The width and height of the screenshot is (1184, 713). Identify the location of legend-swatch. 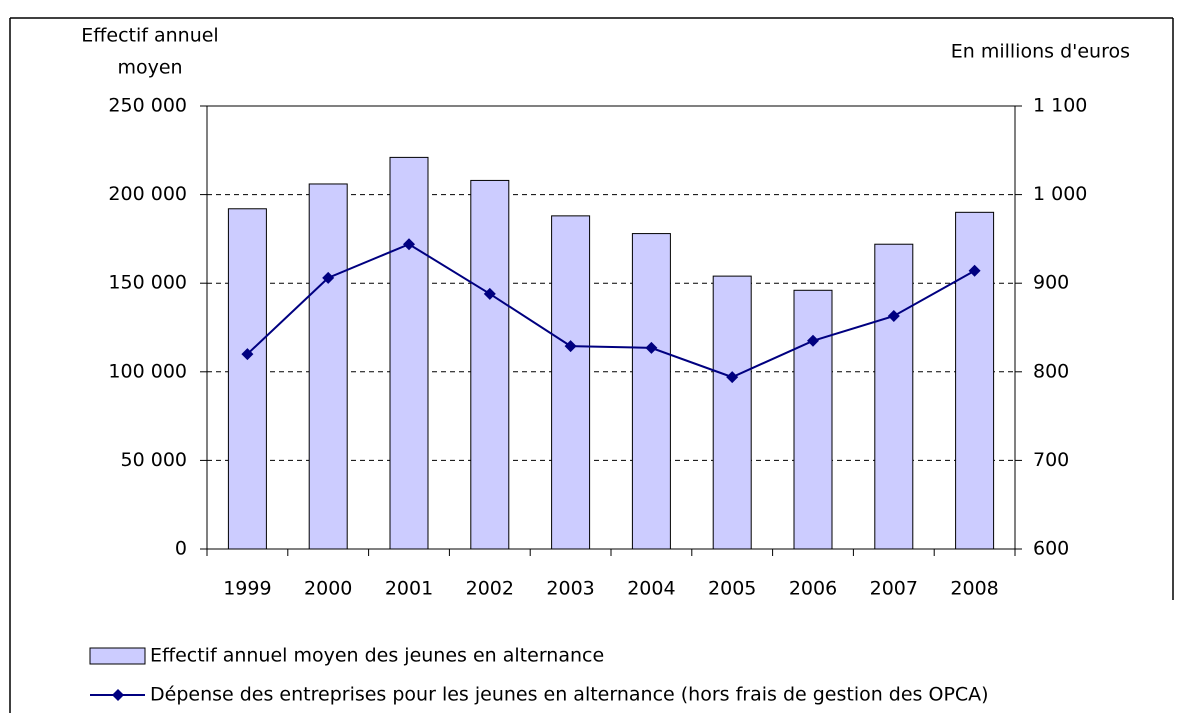
(117, 656).